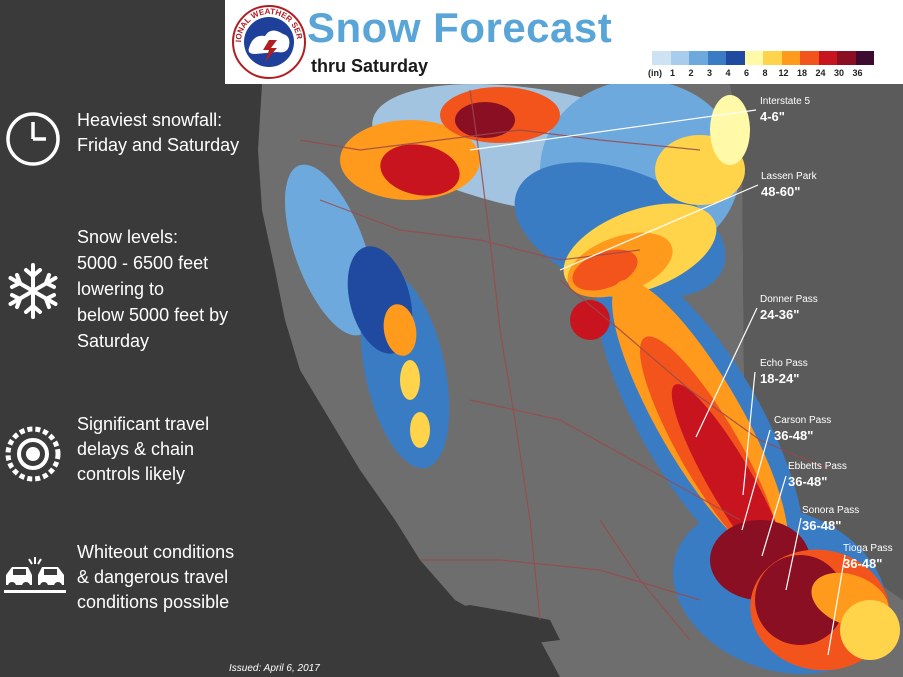  I want to click on info-text-line: 5000 - 6500 feet, so click(143, 263).